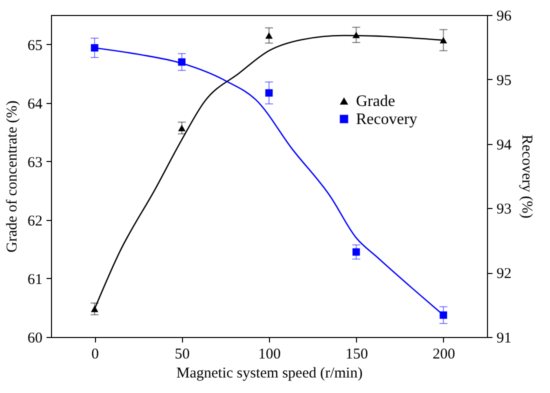 Image resolution: width=550 pixels, height=393 pixels. I want to click on y-axis-title: Grade of concentrate (%), so click(12, 176).